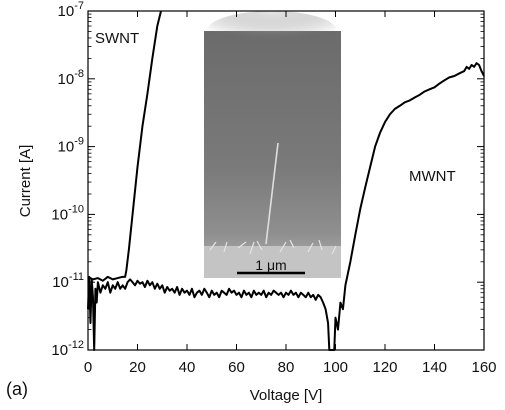 Image resolution: width=505 pixels, height=410 pixels. Describe the element at coordinates (335, 367) in the screenshot. I see `x-tick-label: 100` at that location.